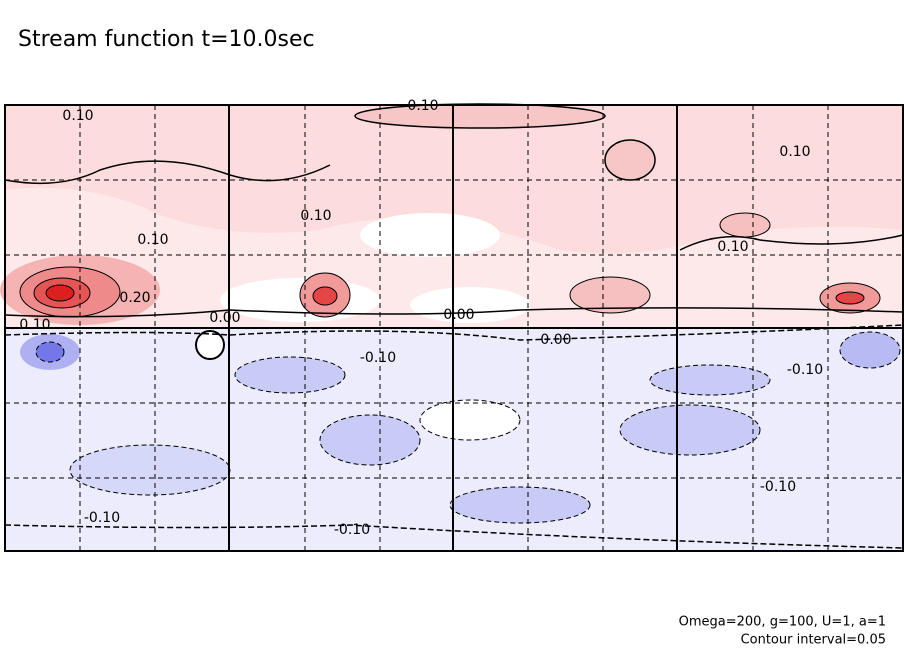 Image resolution: width=904 pixels, height=654 pixels. I want to click on footer-text: Contour interval=0.05, so click(813, 640).